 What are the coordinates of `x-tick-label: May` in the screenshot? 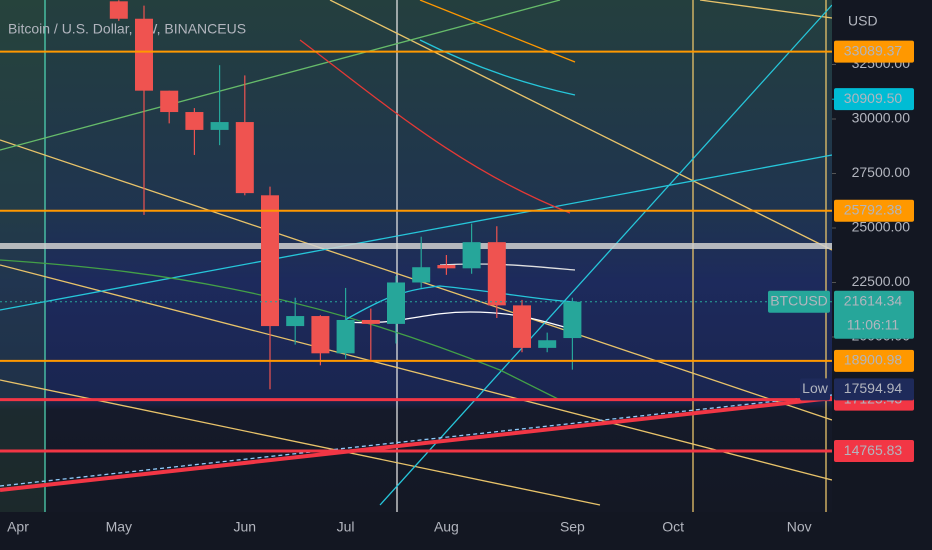 It's located at (119, 527).